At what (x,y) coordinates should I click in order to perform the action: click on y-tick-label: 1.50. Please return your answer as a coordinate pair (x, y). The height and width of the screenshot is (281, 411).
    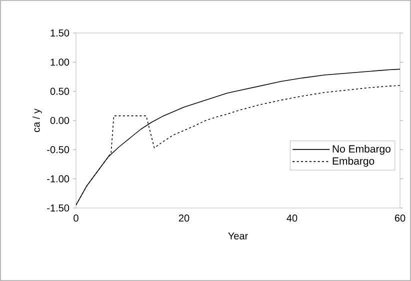
    Looking at the image, I should click on (60, 33).